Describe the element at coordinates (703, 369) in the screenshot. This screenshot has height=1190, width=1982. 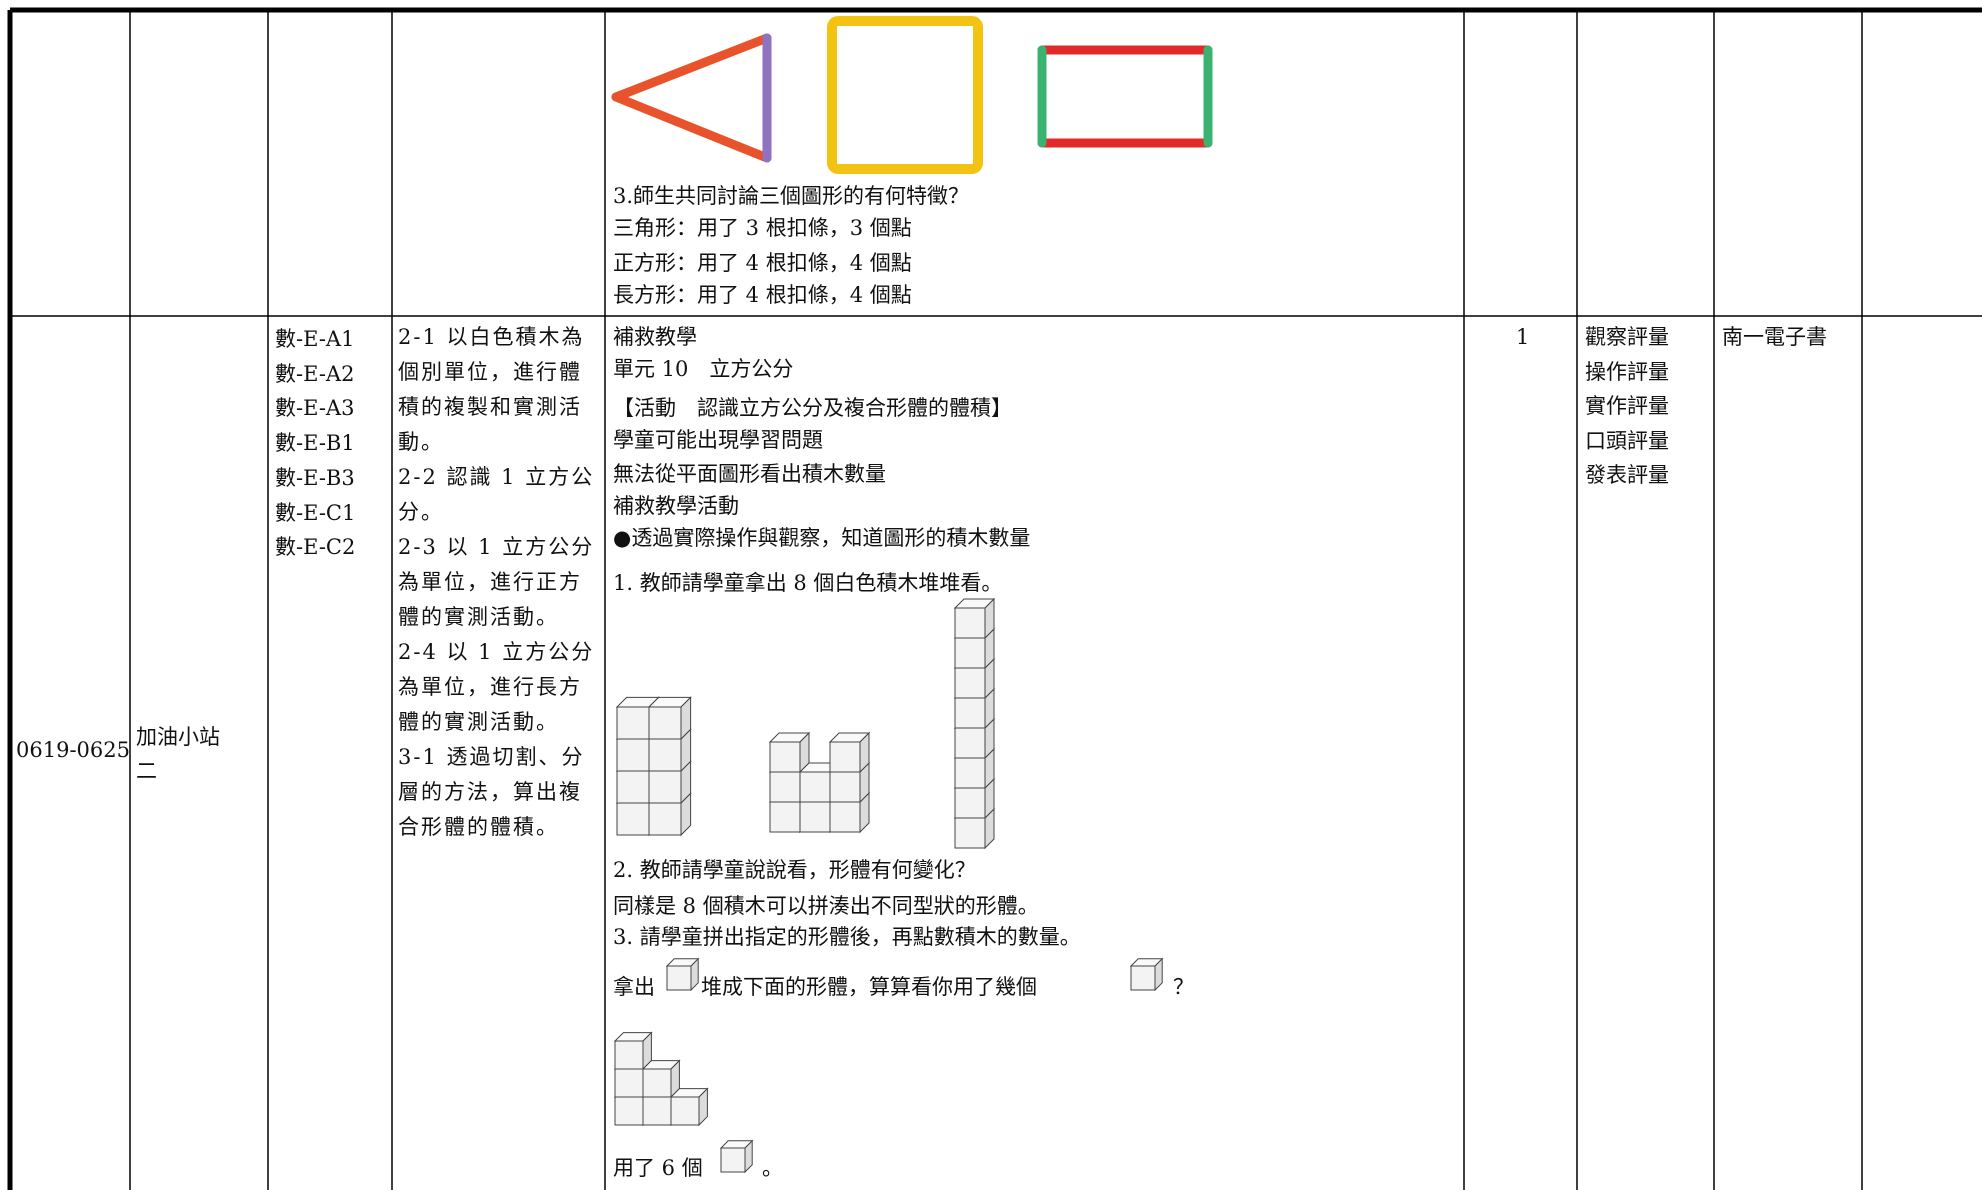
I see `activity-line: 單元 10 立方公分` at that location.